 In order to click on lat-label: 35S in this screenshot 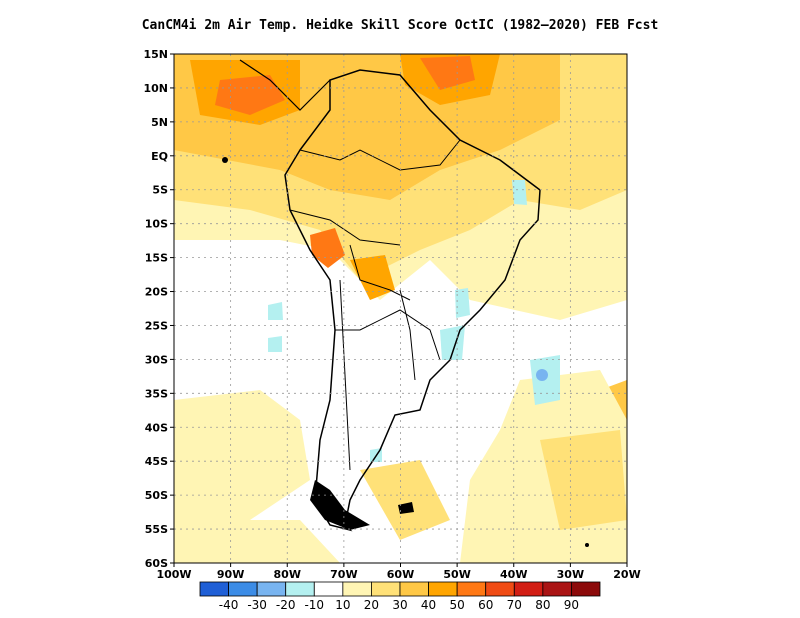, I will do `click(156, 393)`.